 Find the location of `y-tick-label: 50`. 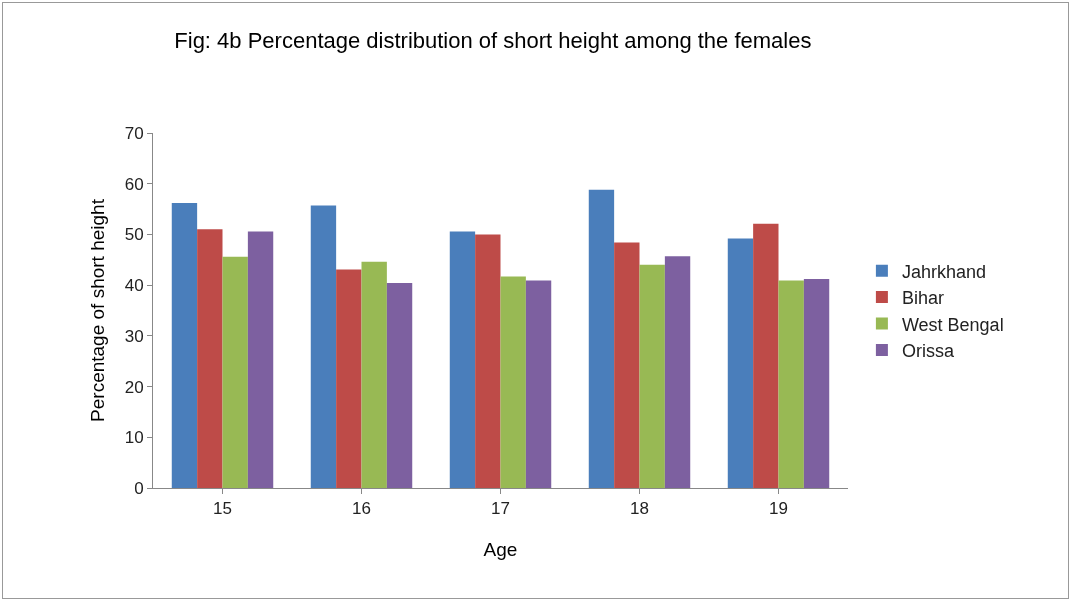

y-tick-label: 50 is located at coordinates (134, 235).